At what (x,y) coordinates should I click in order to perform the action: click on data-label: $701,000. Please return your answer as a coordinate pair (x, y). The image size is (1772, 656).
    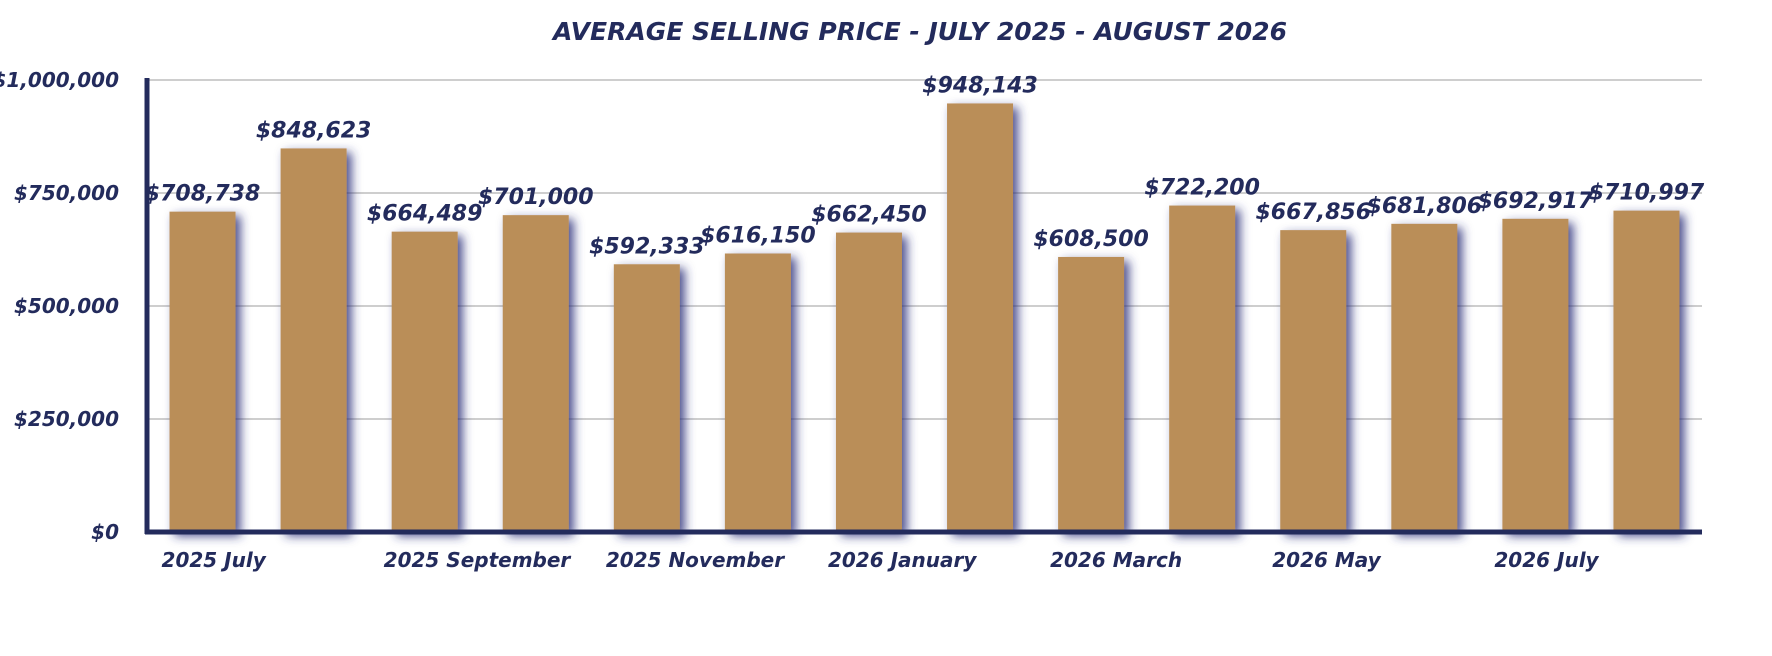
    Looking at the image, I should click on (536, 197).